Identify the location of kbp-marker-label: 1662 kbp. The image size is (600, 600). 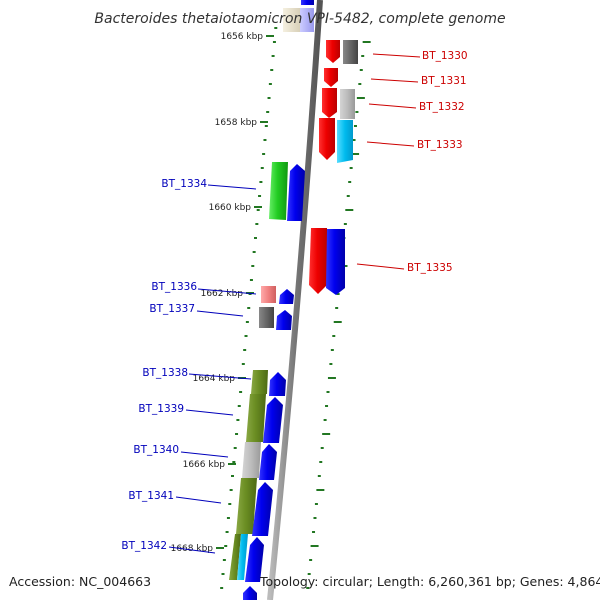
(222, 294).